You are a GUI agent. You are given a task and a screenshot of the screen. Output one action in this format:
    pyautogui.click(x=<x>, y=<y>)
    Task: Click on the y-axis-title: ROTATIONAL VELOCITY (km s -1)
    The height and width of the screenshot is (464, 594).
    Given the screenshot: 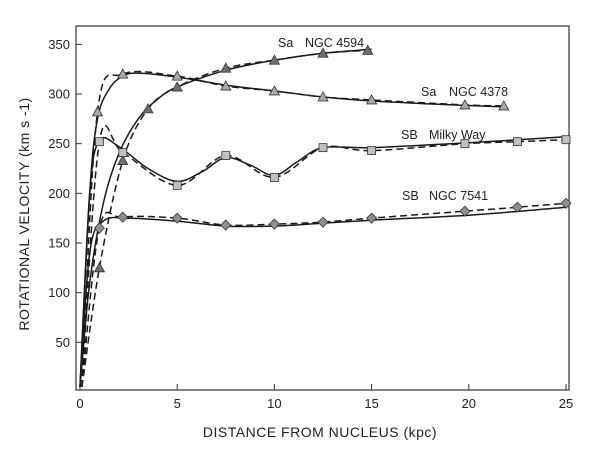 What is the action you would take?
    pyautogui.click(x=24, y=213)
    